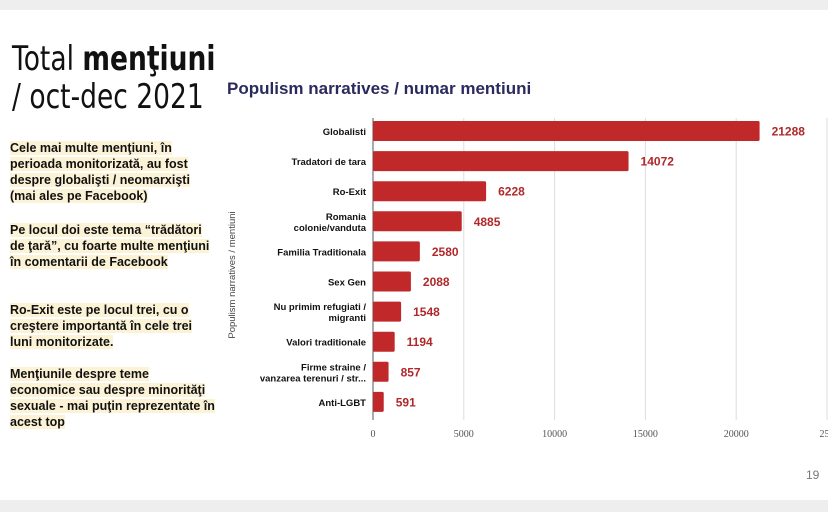  What do you see at coordinates (320, 307) in the screenshot?
I see `category-label: Nu primim refugiati /` at bounding box center [320, 307].